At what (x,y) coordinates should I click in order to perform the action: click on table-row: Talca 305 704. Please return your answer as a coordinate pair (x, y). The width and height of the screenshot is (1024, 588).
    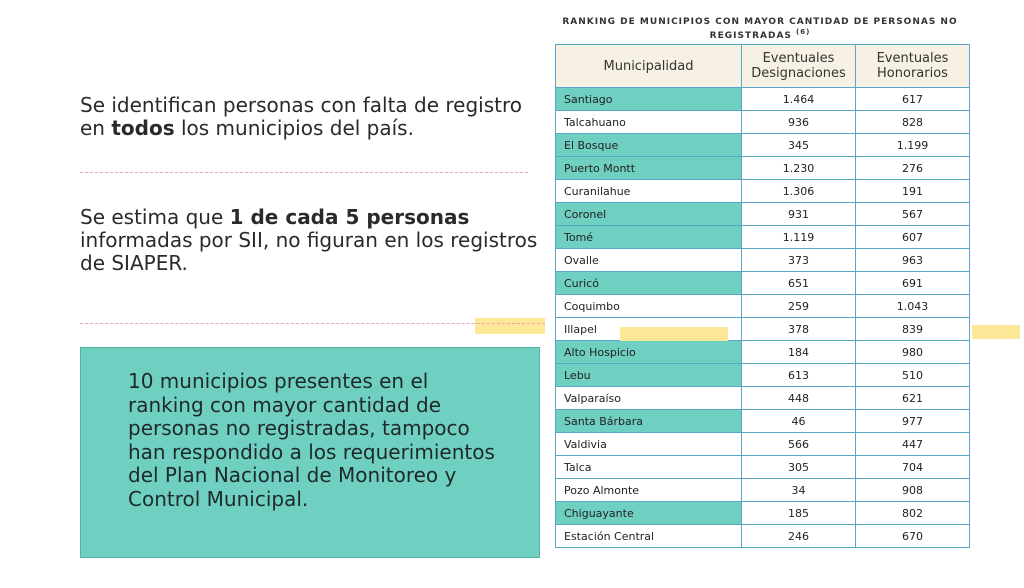
    Looking at the image, I should click on (762, 467).